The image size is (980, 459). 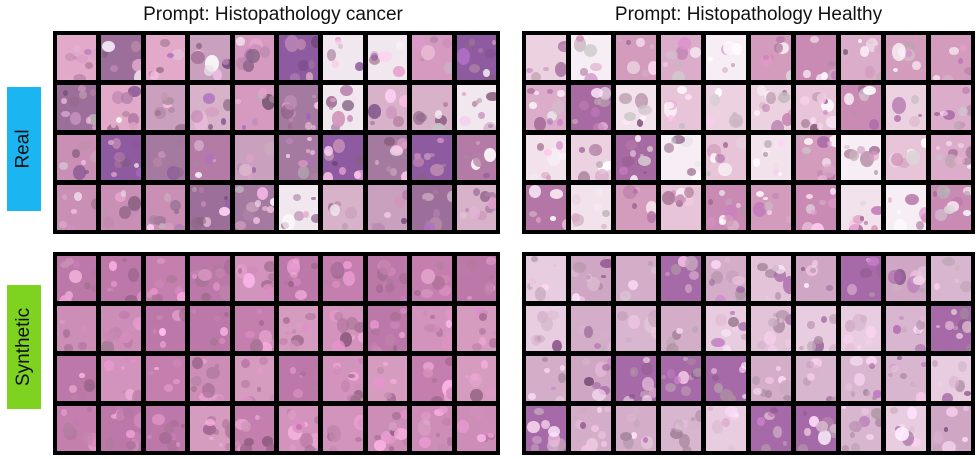 What do you see at coordinates (24, 347) in the screenshot?
I see `synthetic-row-label: Synthetic` at bounding box center [24, 347].